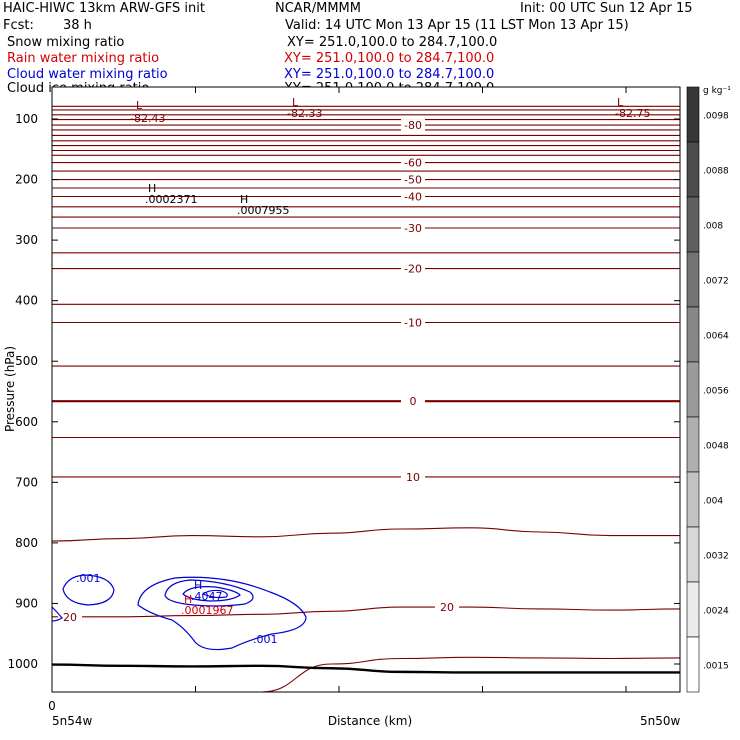  I want to click on legend-rain: Rain water mixing ratio, so click(83, 58).